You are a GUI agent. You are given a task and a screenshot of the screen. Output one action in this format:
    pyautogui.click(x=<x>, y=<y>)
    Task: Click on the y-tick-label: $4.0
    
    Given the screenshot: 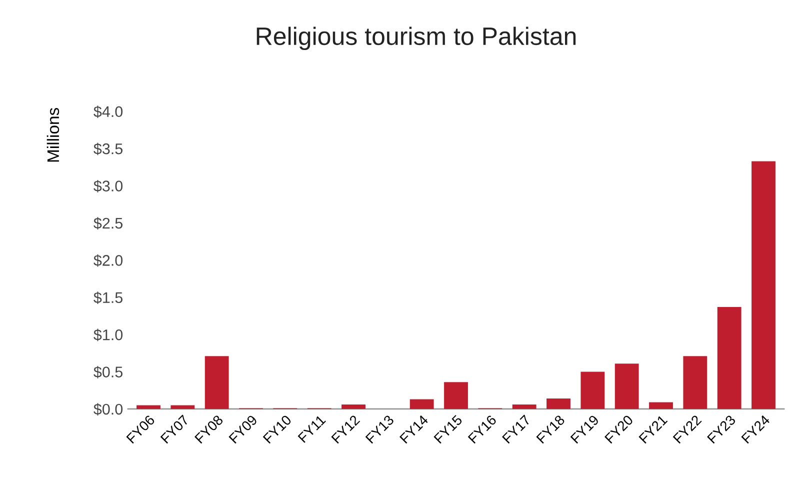 What is the action you would take?
    pyautogui.click(x=108, y=112)
    